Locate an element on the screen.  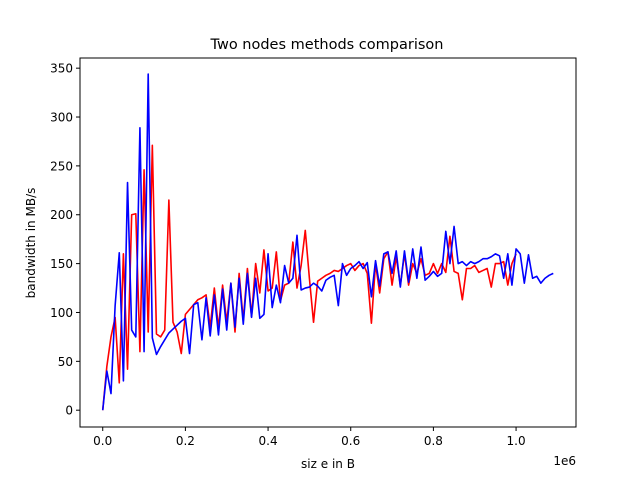
x-tick-label: 0.4 is located at coordinates (268, 441).